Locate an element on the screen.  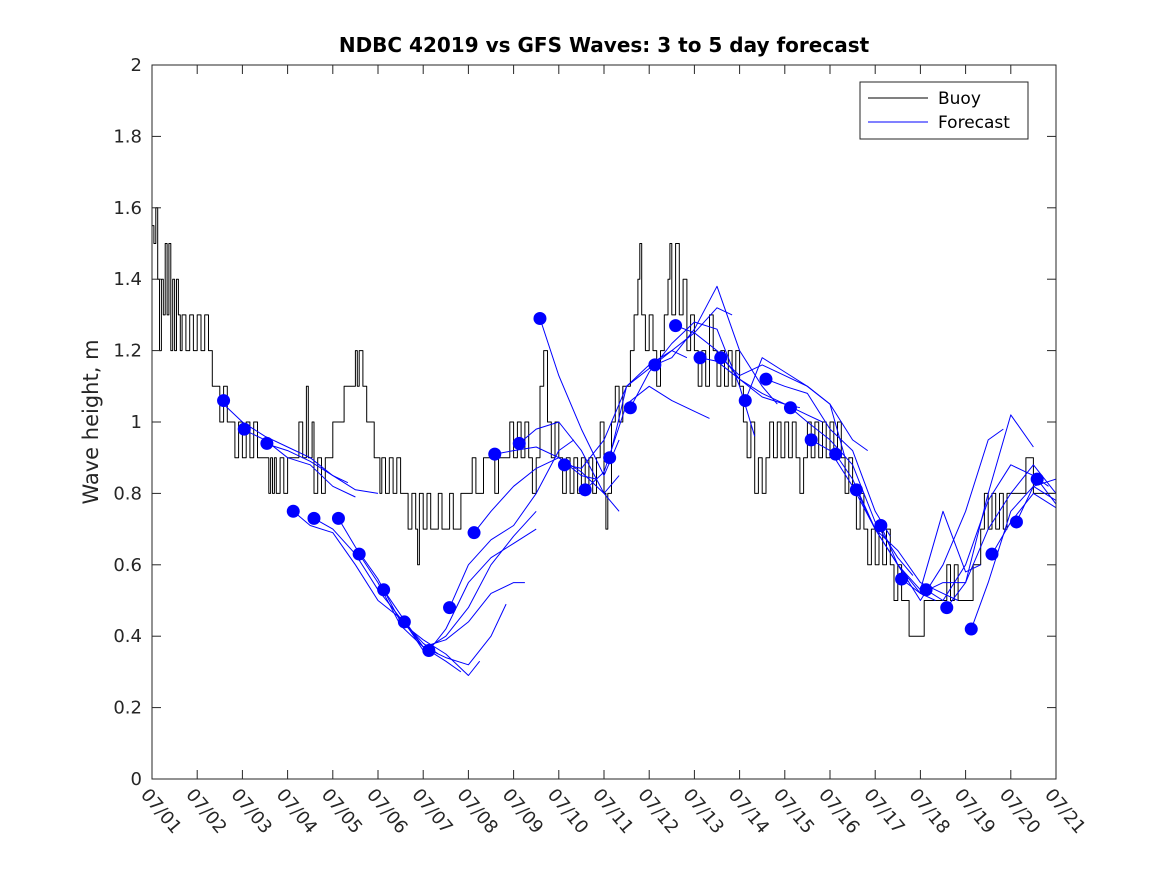
y-axis-label: Wave height, m is located at coordinates (91, 421).